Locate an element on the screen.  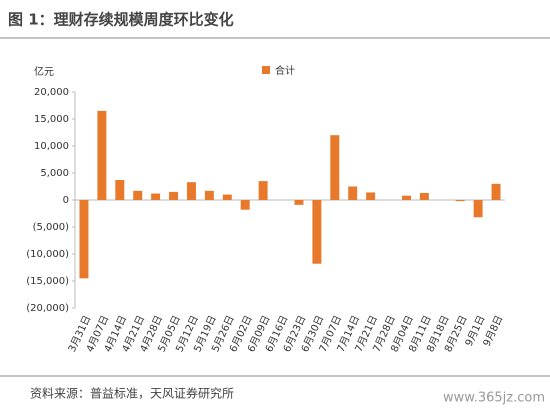
y-tick-label: 0 is located at coordinates (66, 200).